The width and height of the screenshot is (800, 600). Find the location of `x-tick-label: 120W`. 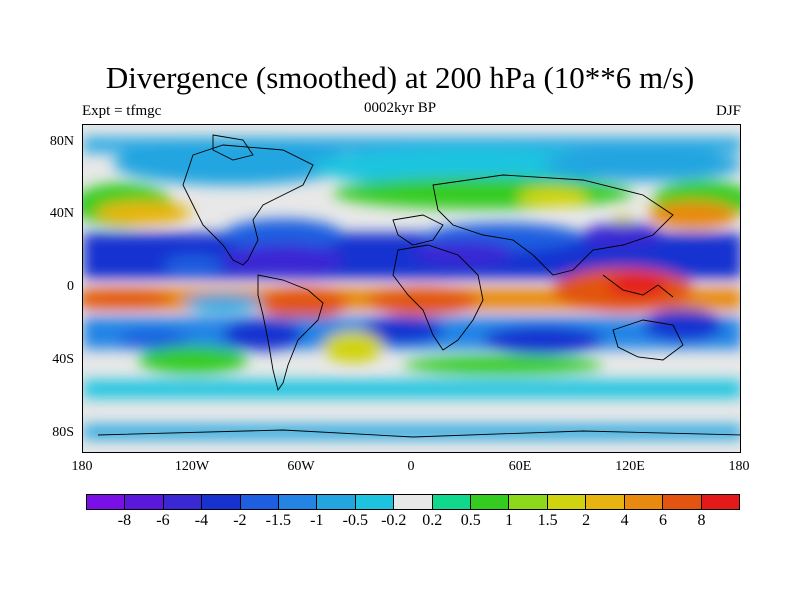

x-tick-label: 120W is located at coordinates (192, 466).